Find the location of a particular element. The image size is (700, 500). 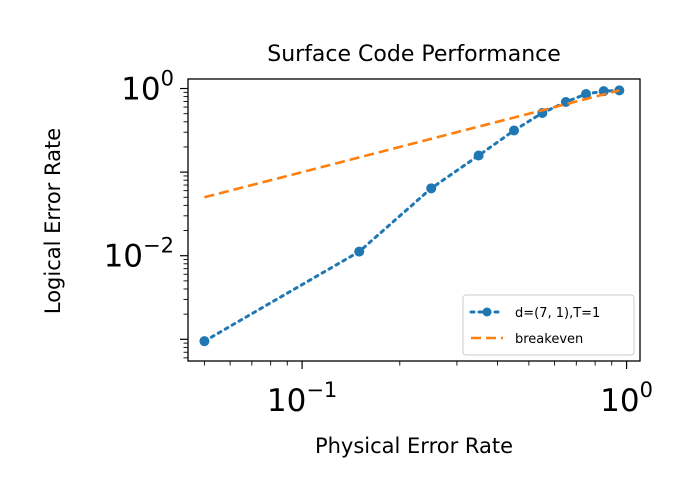

legend-label: breakeven is located at coordinates (549, 339).